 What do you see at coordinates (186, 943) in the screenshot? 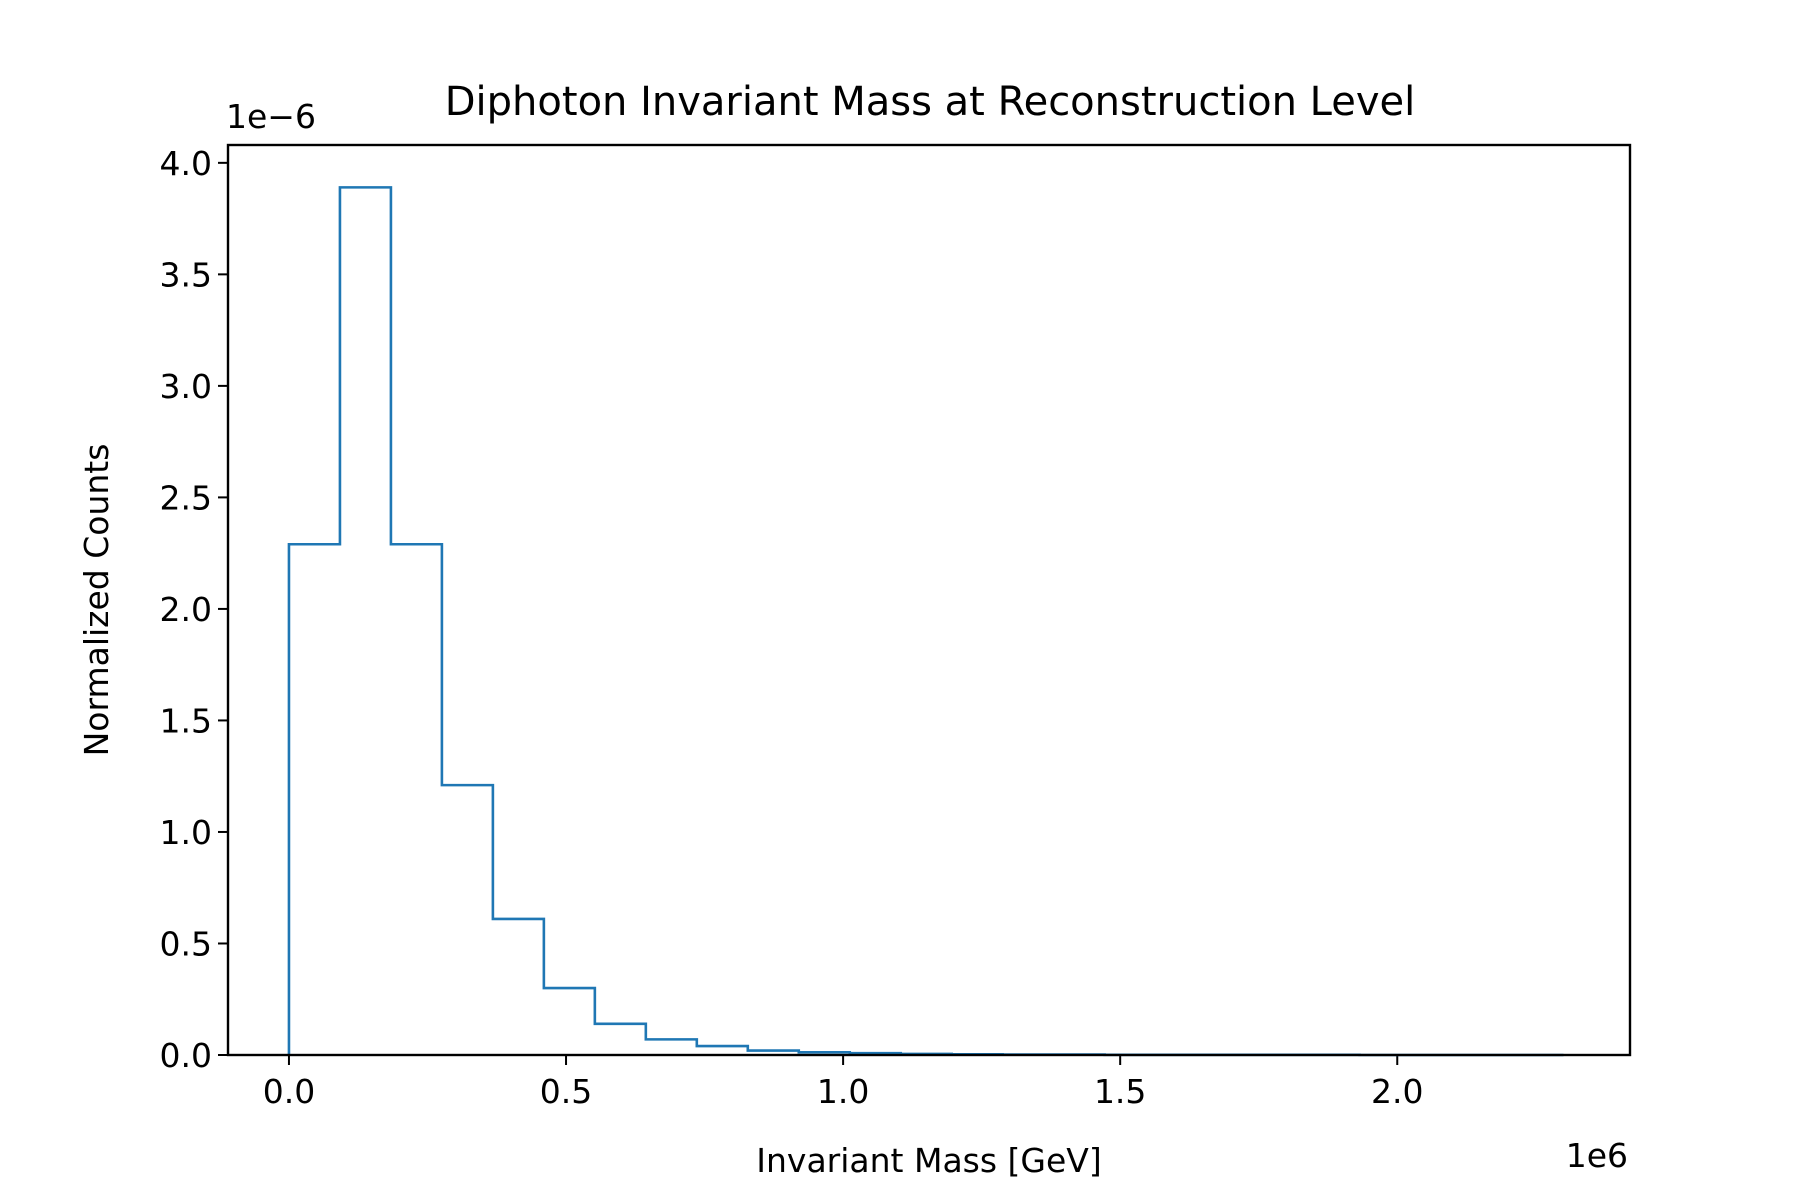
I see `y-tick-label: 0.5` at bounding box center [186, 943].